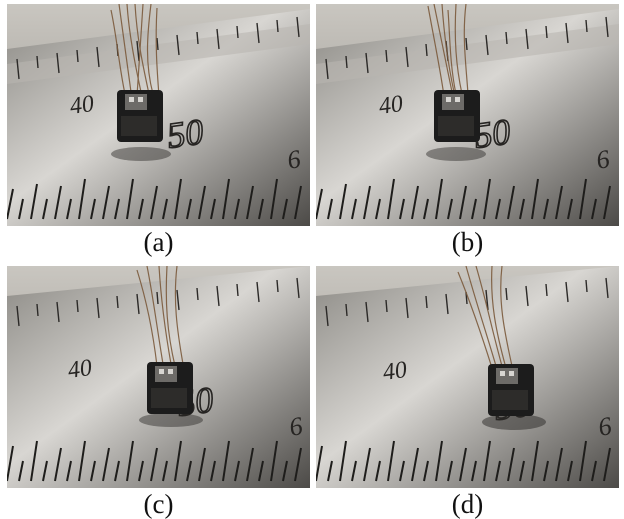 This screenshot has height=519, width=624. I want to click on caption-a: (a), so click(158, 242).